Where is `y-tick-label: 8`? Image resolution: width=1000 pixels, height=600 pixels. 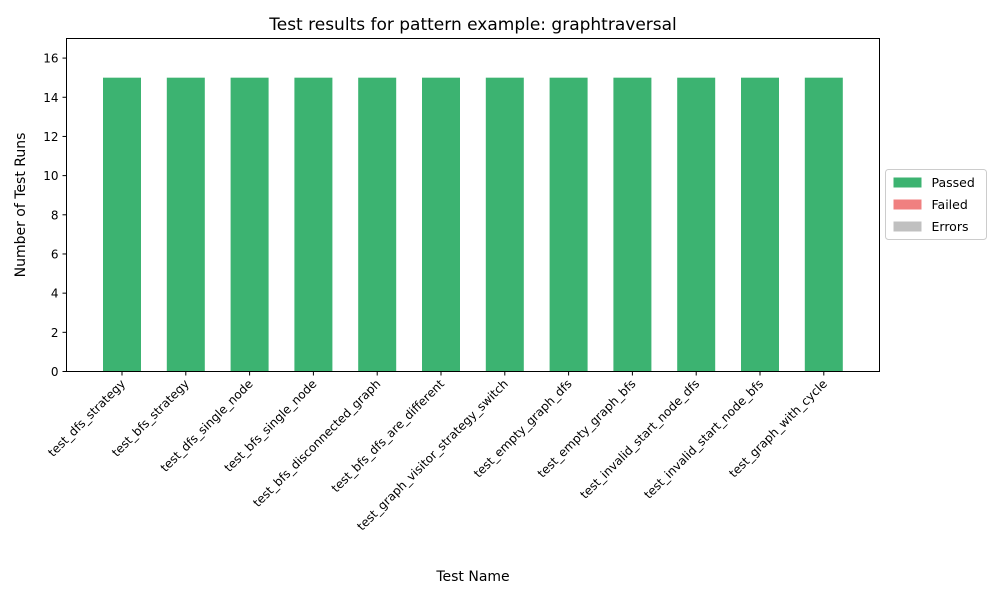
y-tick-label: 8 is located at coordinates (55, 215).